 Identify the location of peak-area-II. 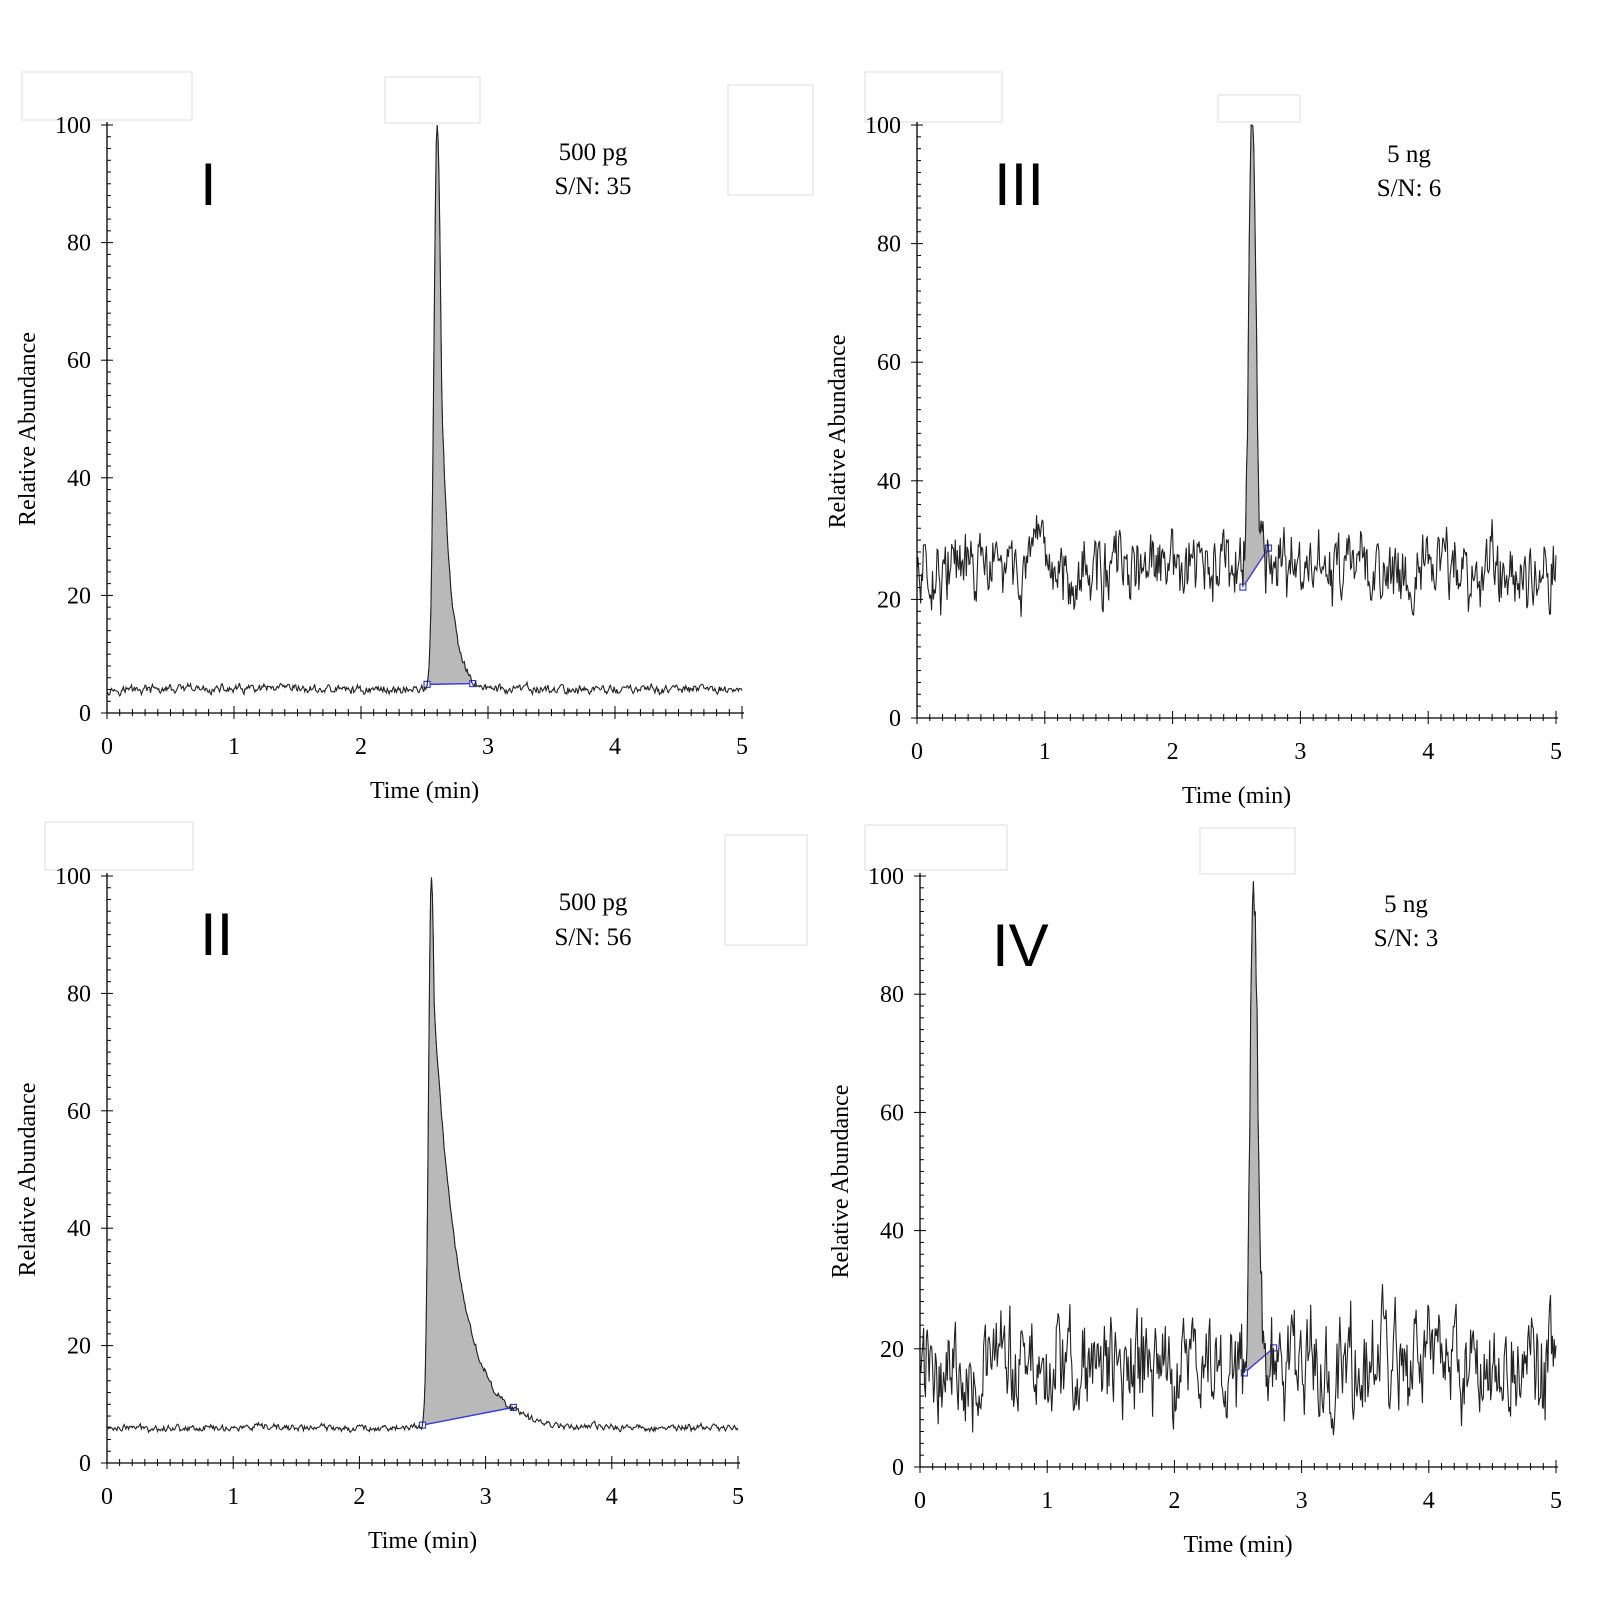
(468, 1151).